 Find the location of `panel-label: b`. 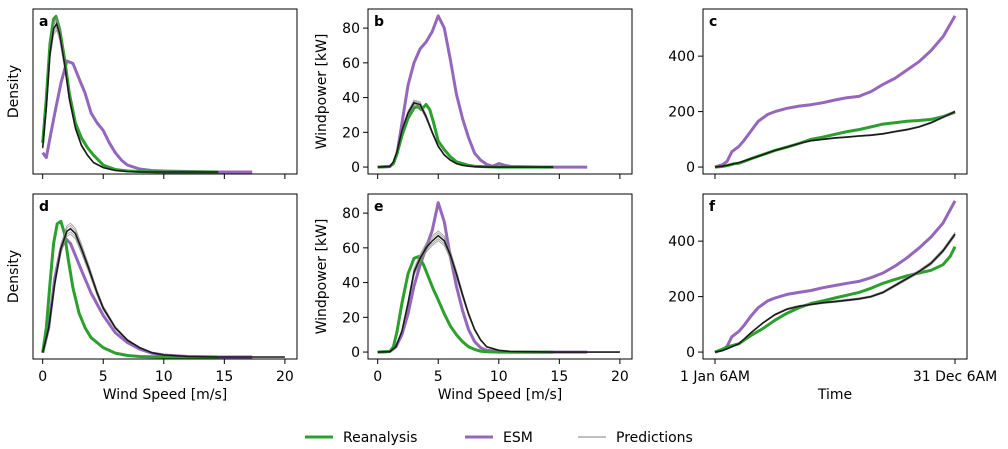

panel-label: b is located at coordinates (379, 22).